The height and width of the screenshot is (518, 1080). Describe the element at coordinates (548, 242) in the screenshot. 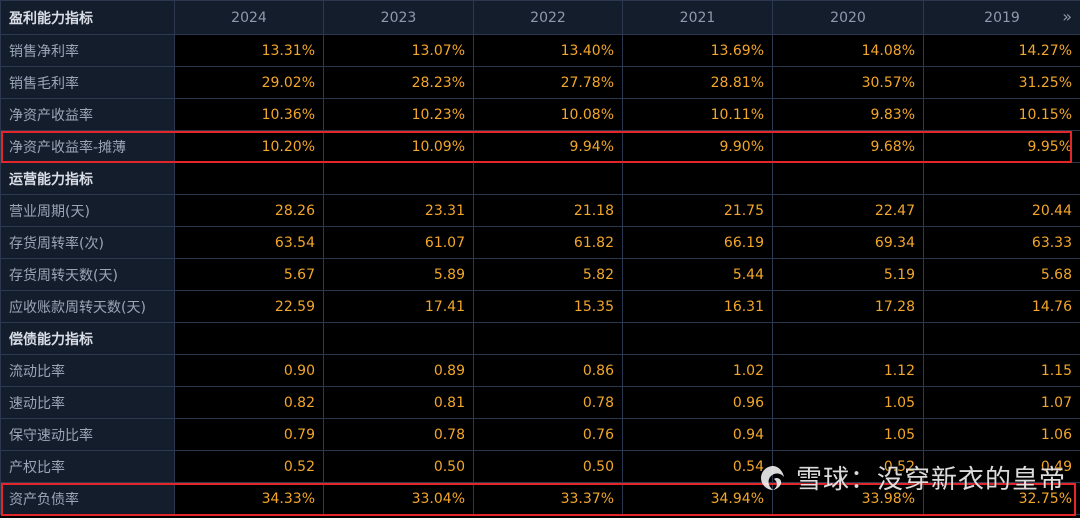

I see `value-cell: 61.82` at that location.